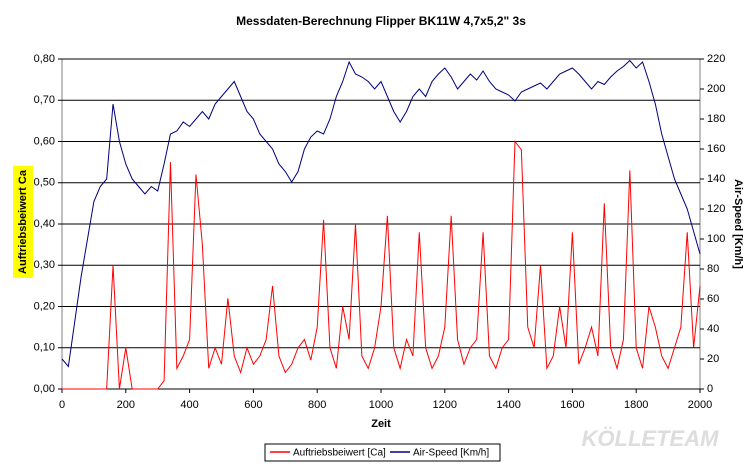 This screenshot has width=750, height=469. I want to click on y2-tick-label: 60, so click(713, 299).